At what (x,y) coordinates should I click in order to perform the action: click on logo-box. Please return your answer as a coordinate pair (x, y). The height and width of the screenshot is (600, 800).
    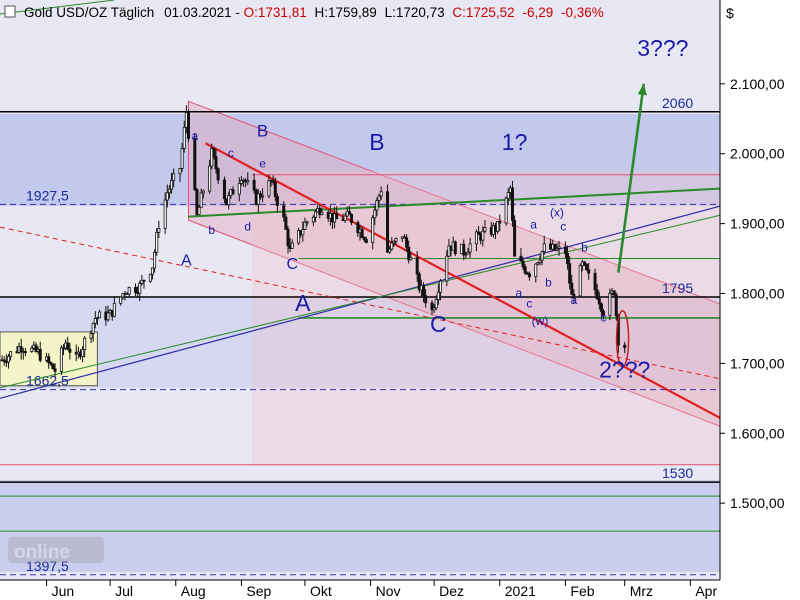
    Looking at the image, I should click on (56, 550).